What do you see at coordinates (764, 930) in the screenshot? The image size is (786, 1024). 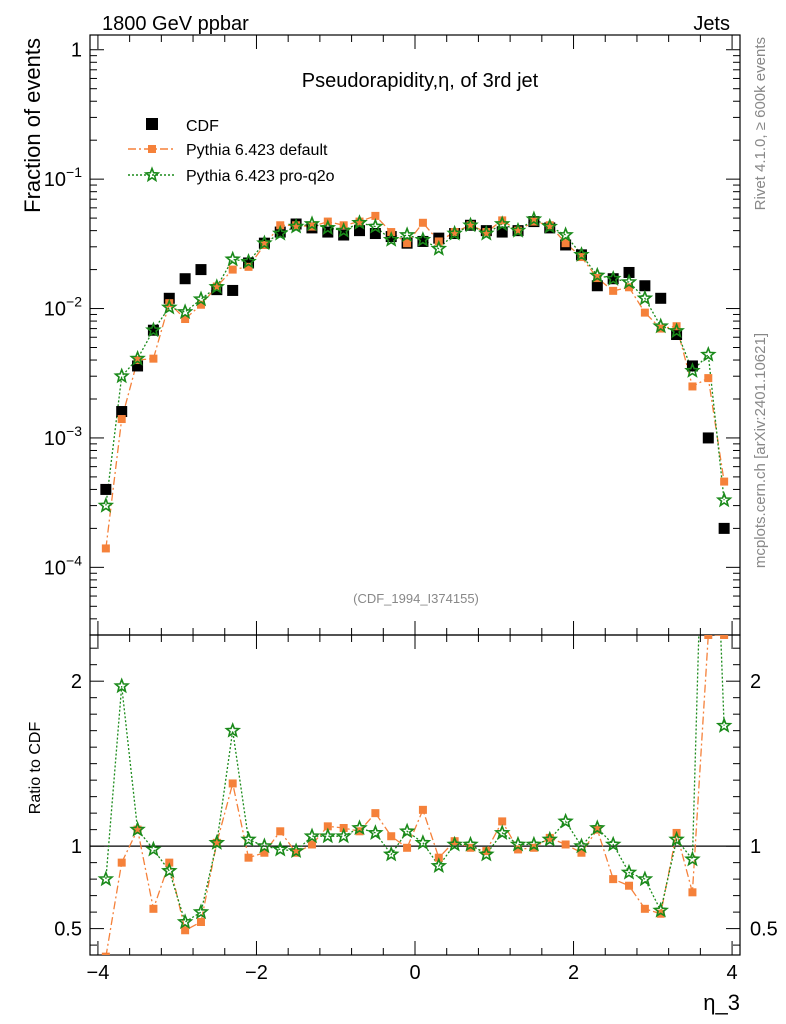 I see `ratio-y-tick-label-right: 0.5` at bounding box center [764, 930].